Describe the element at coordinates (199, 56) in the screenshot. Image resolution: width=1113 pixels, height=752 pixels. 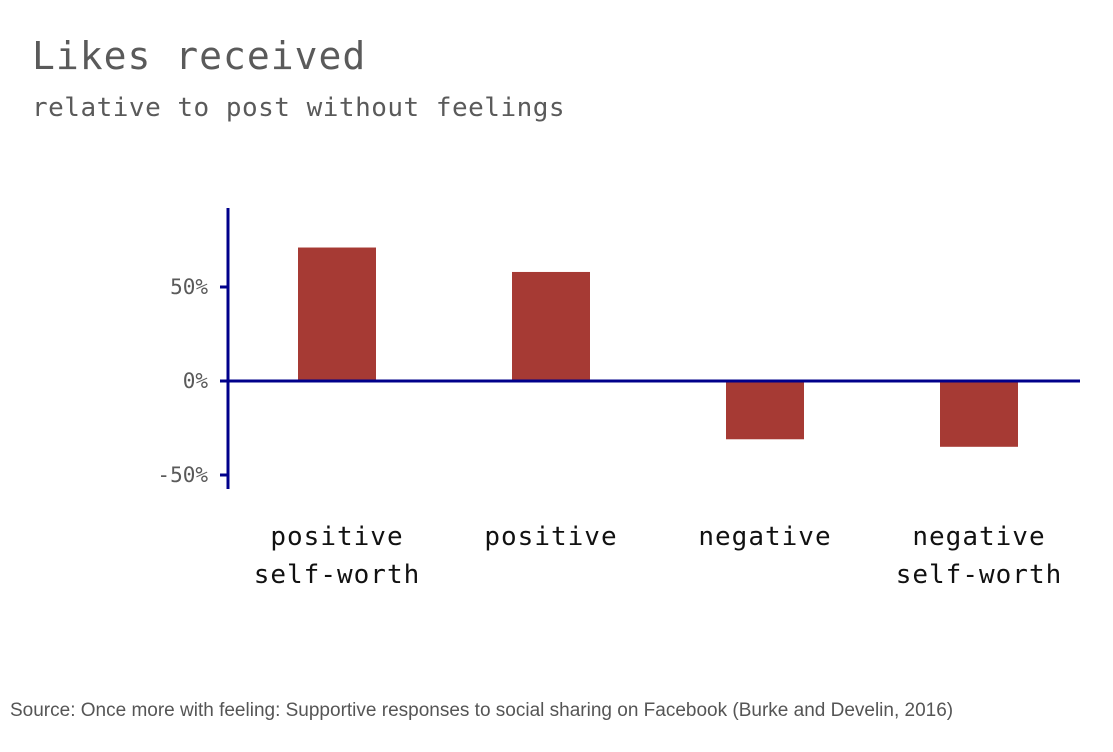
I see `chart-title: Likes received` at that location.